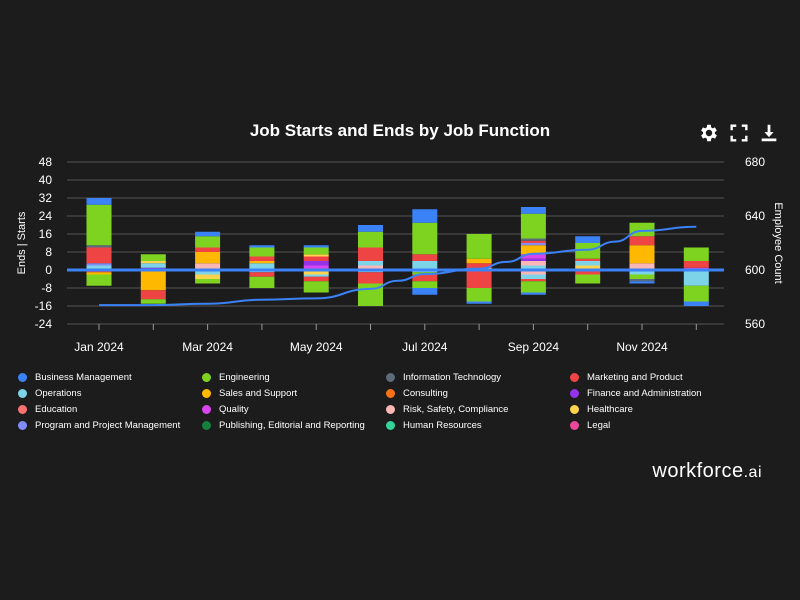 This screenshot has width=800, height=600. What do you see at coordinates (443, 377) in the screenshot?
I see `legend-item-information-technology: Information Technology` at bounding box center [443, 377].